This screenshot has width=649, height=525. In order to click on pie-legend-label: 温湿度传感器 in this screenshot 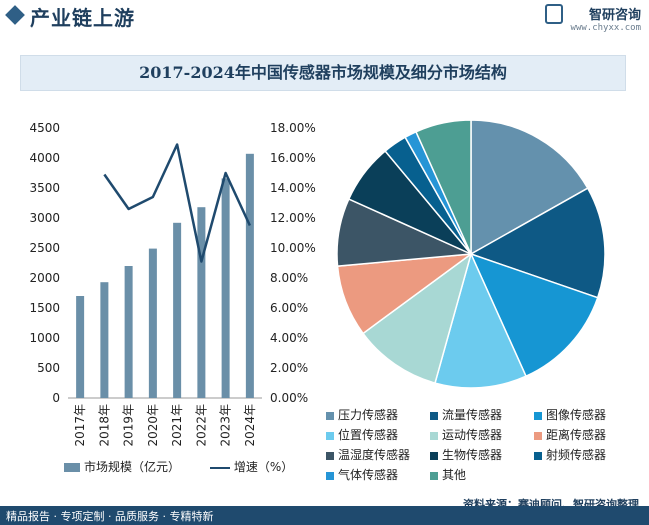, I will do `click(374, 455)`.